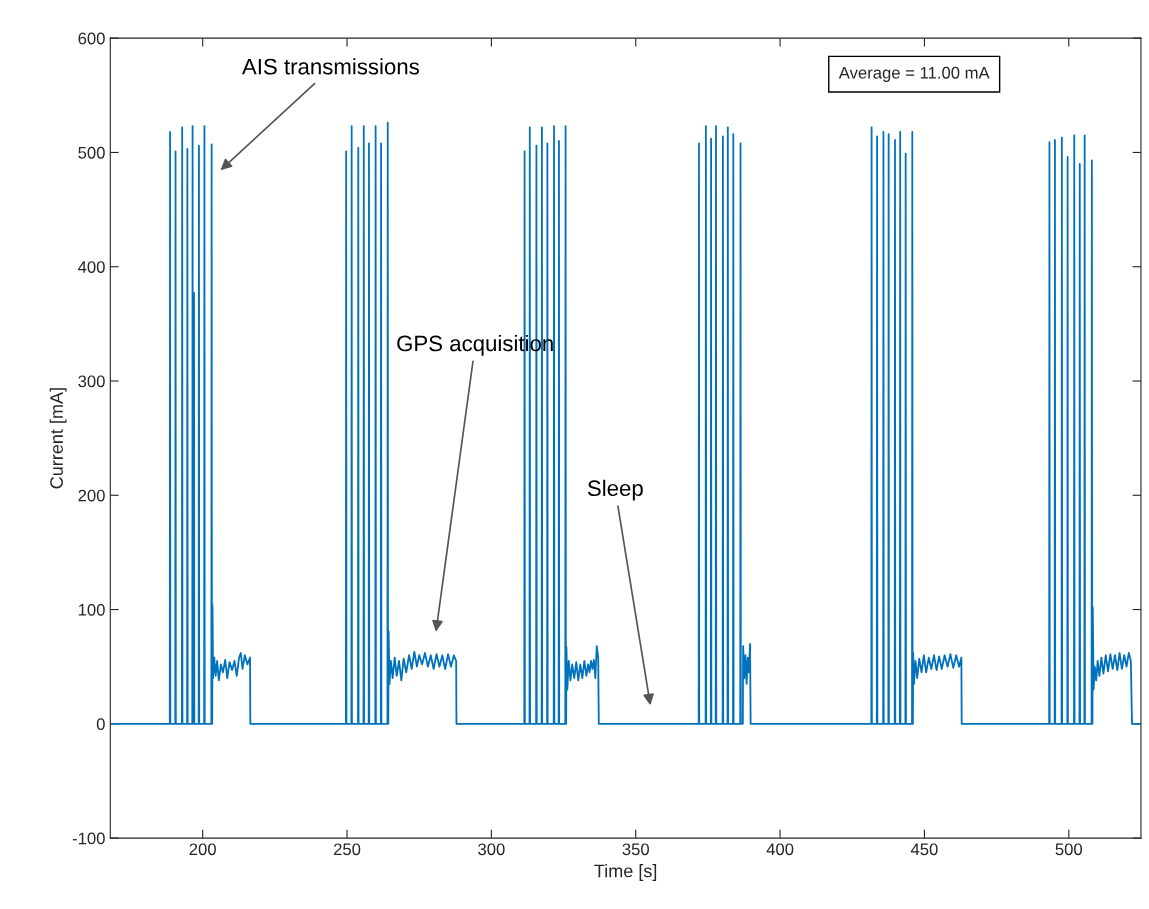 The width and height of the screenshot is (1149, 909). What do you see at coordinates (91, 267) in the screenshot?
I see `y-tick-label: 400` at bounding box center [91, 267].